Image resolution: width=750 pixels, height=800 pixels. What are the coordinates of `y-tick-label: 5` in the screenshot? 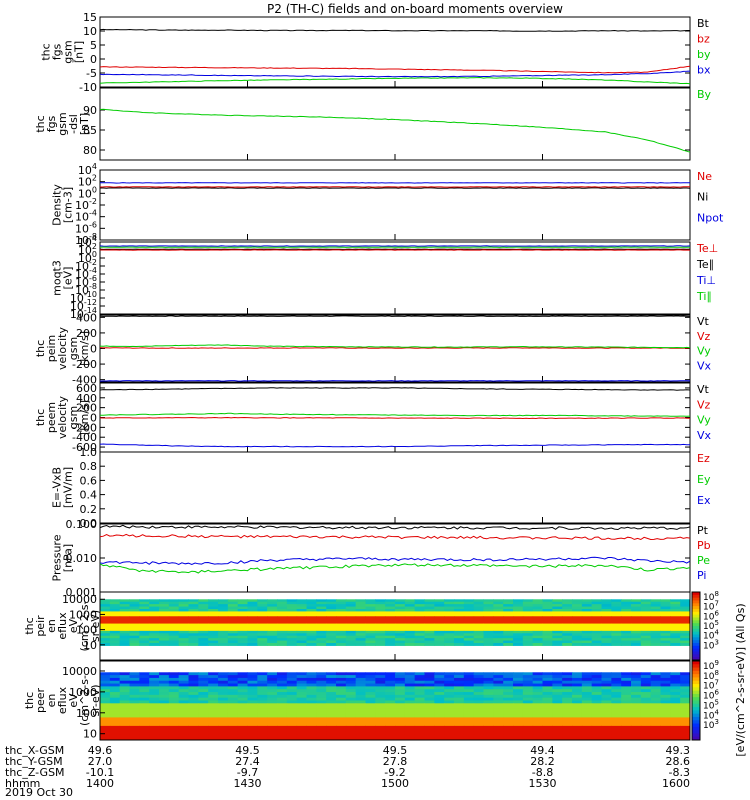 It's located at (93, 45).